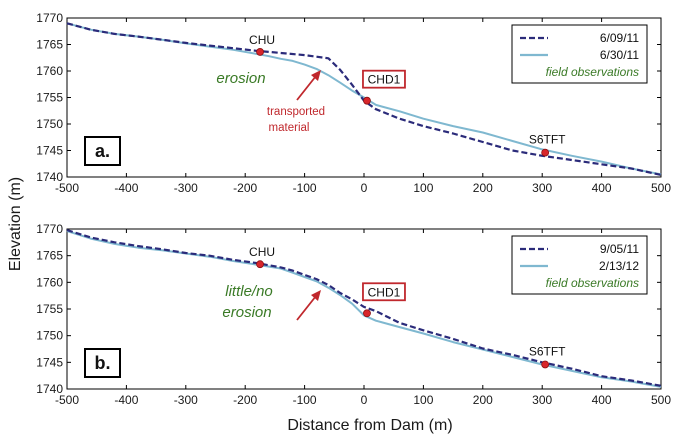 Image resolution: width=676 pixels, height=437 pixels. I want to click on panel-tag: b., so click(103, 363).